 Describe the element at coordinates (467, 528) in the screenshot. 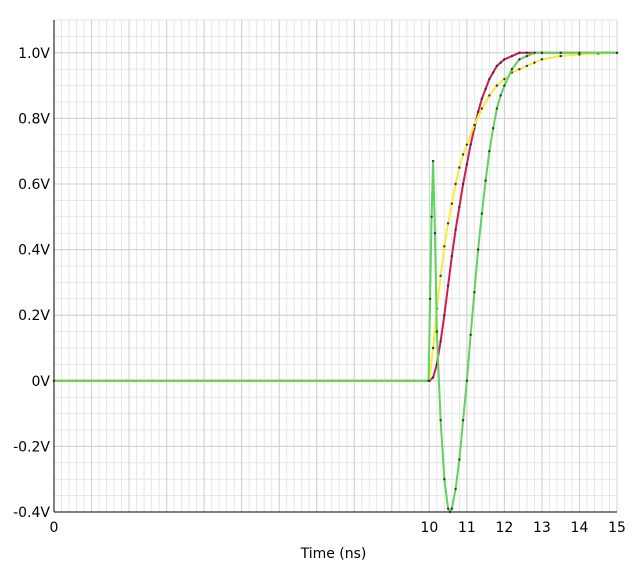

I see `x-tick-label: 11` at that location.